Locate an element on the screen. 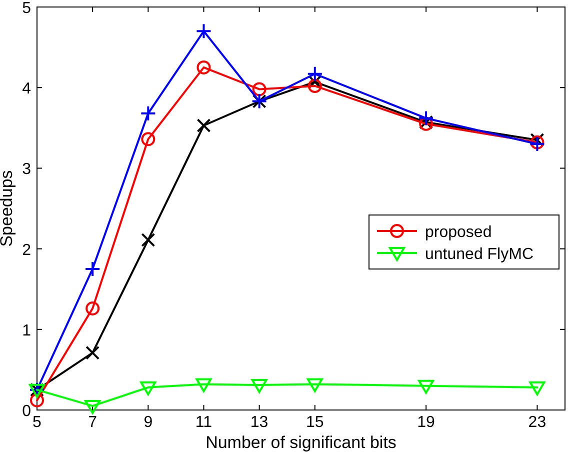  x-tick-label: 15 is located at coordinates (315, 422).